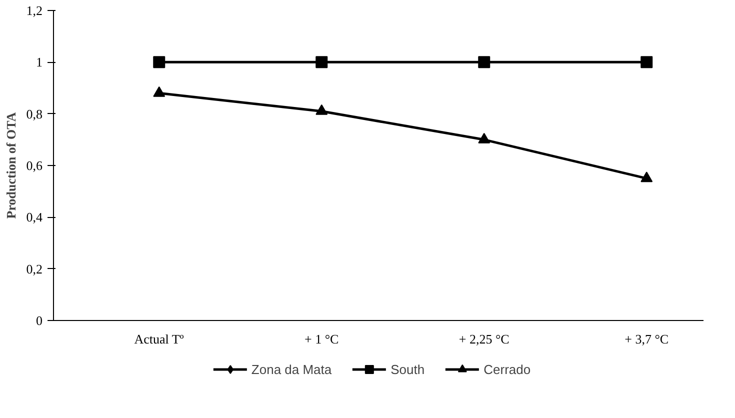  I want to click on legend-label: Zona da Mata, so click(291, 369).